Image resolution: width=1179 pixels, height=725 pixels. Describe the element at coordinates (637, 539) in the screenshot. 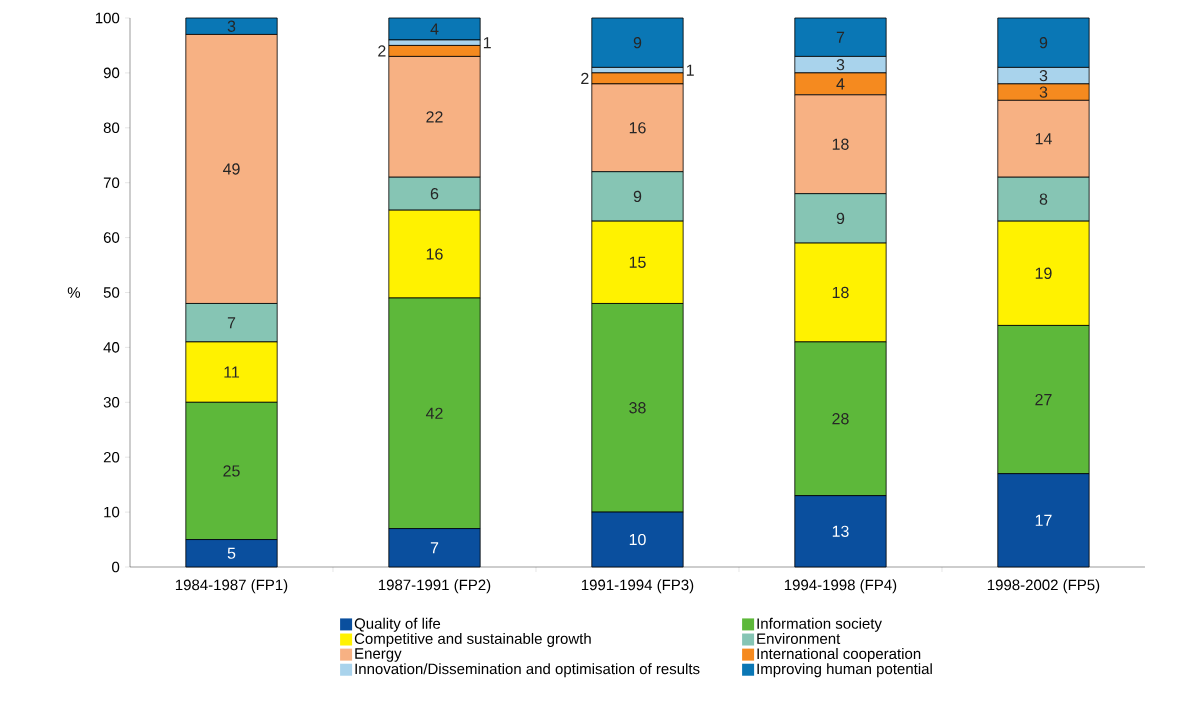

I see `data-label: 10` at that location.